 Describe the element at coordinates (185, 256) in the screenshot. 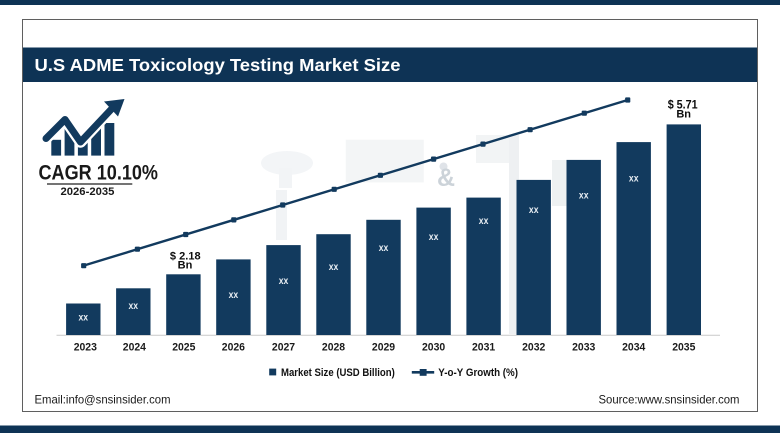

I see `svg-text: $ 2.18` at that location.